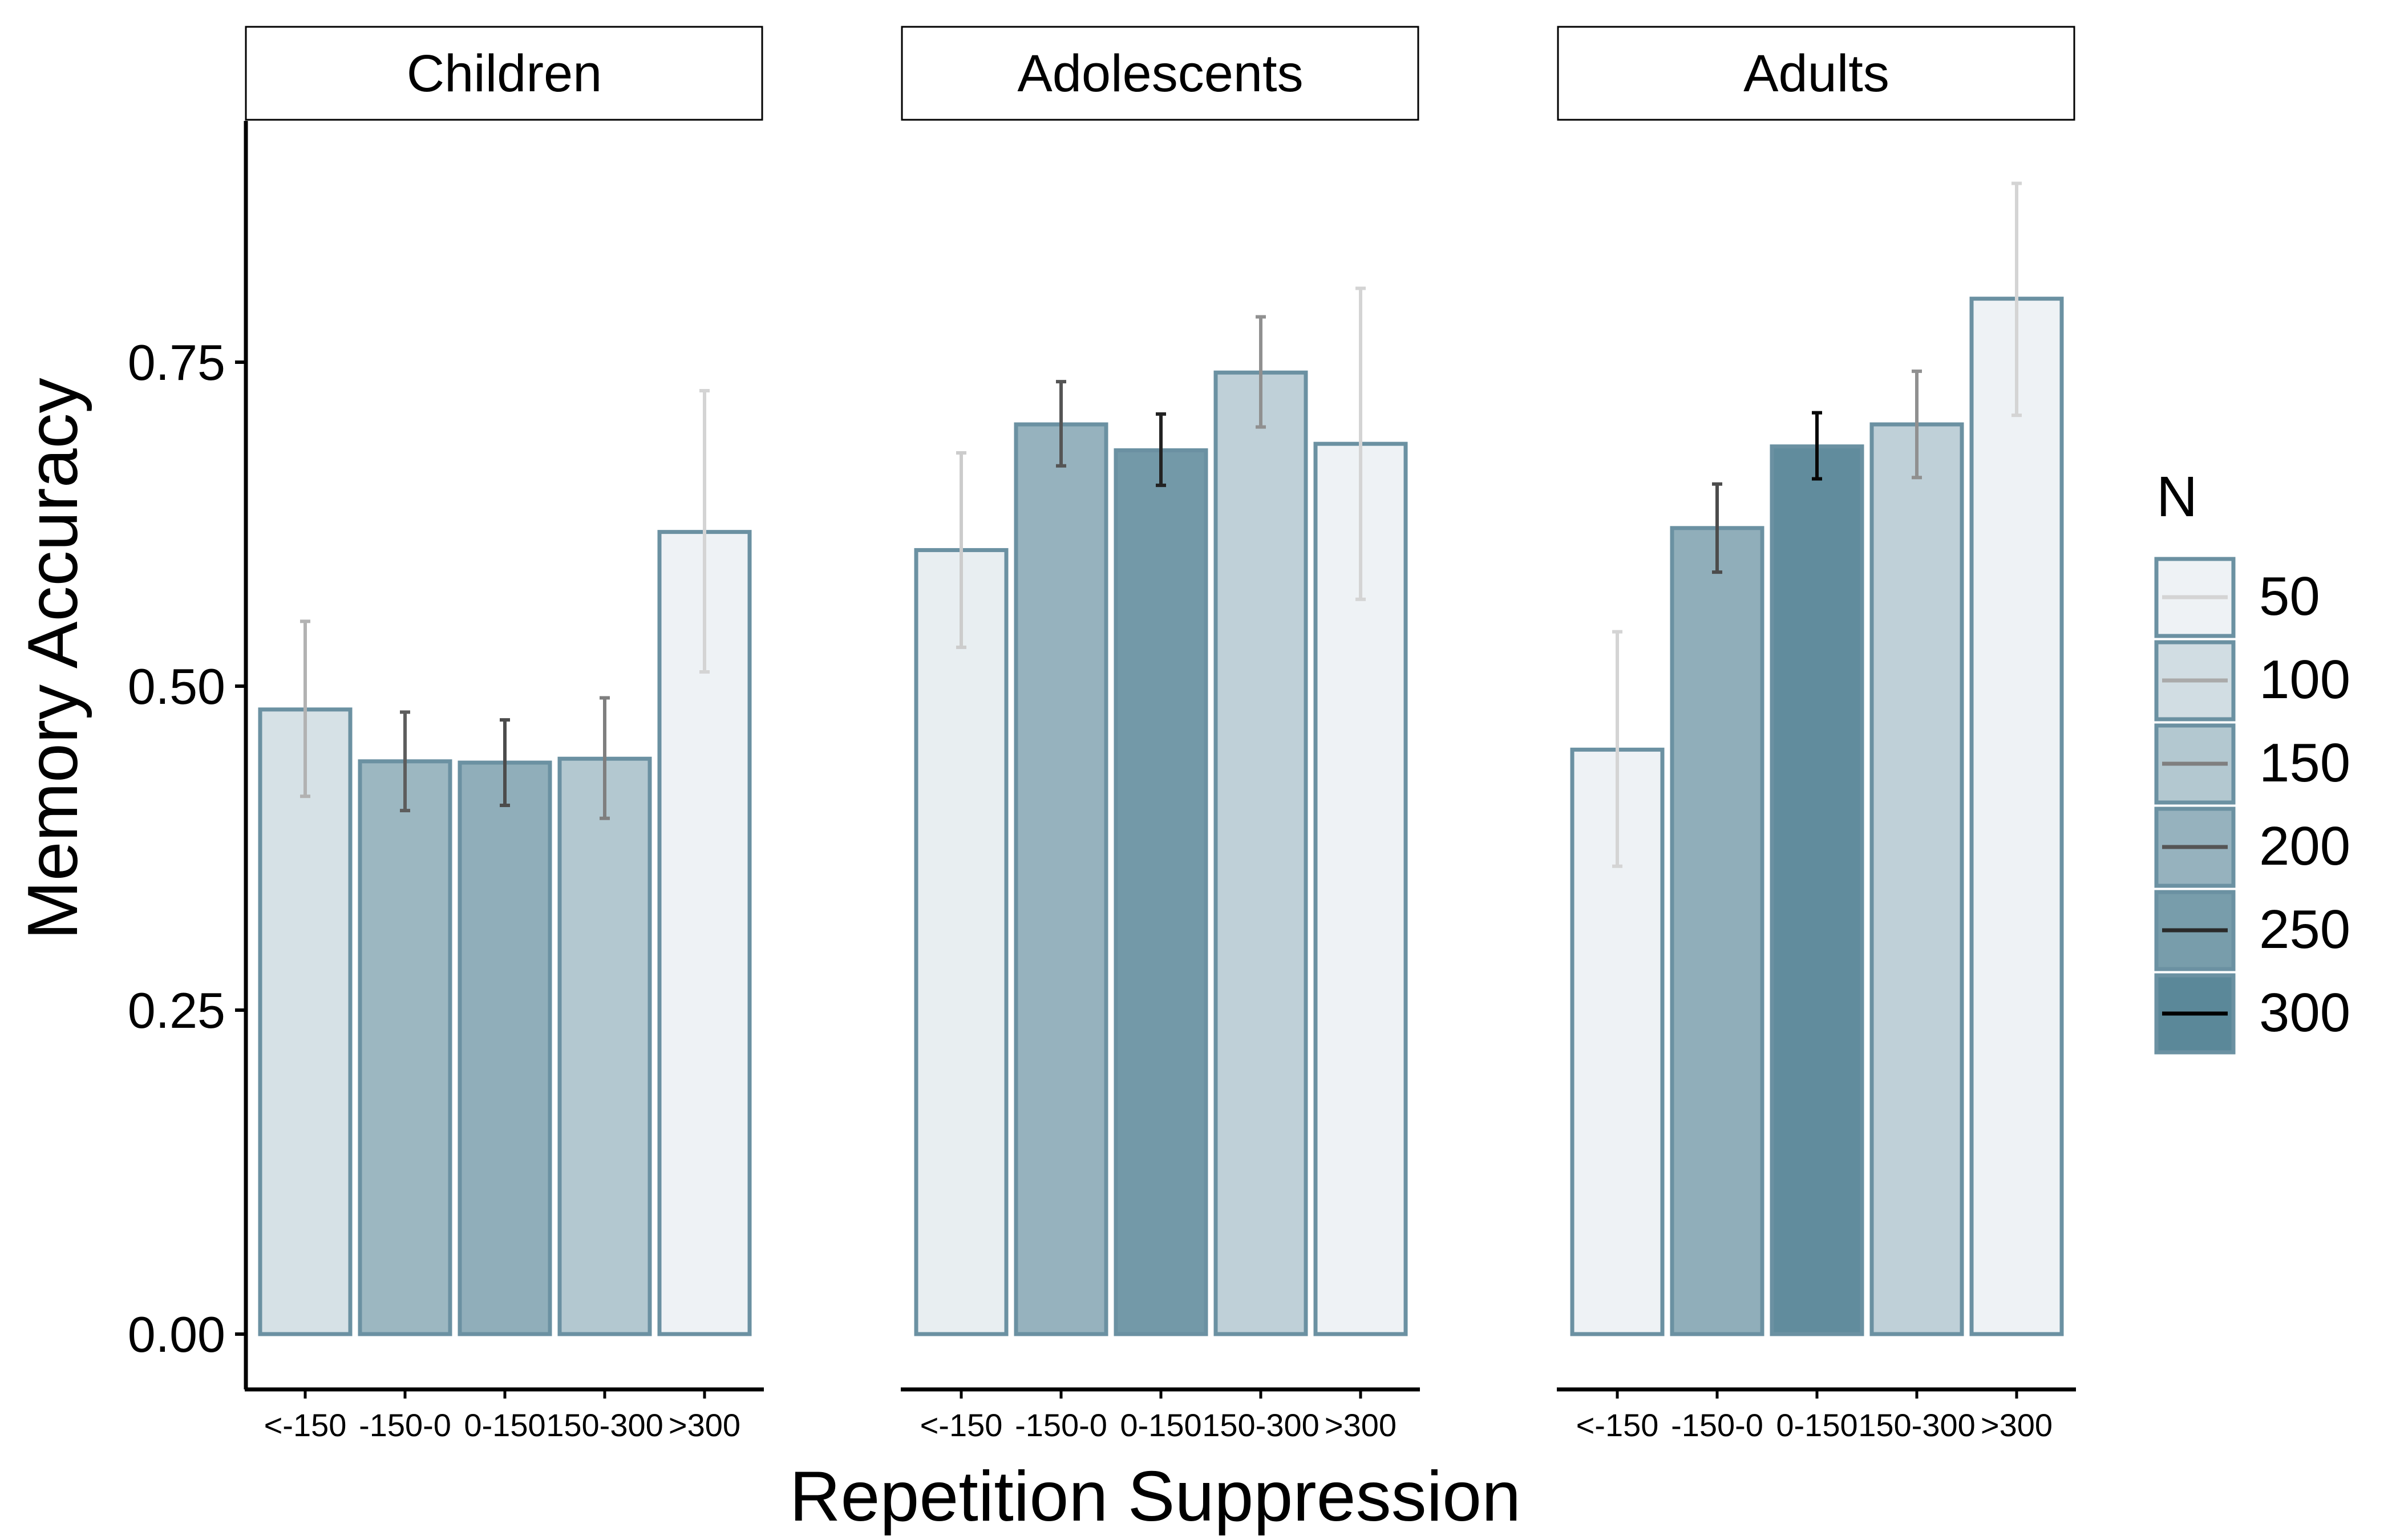 This screenshot has height=1540, width=2396. I want to click on y-axis-ticks: 0.00 0.25 0.50 0.75, so click(187, 849).